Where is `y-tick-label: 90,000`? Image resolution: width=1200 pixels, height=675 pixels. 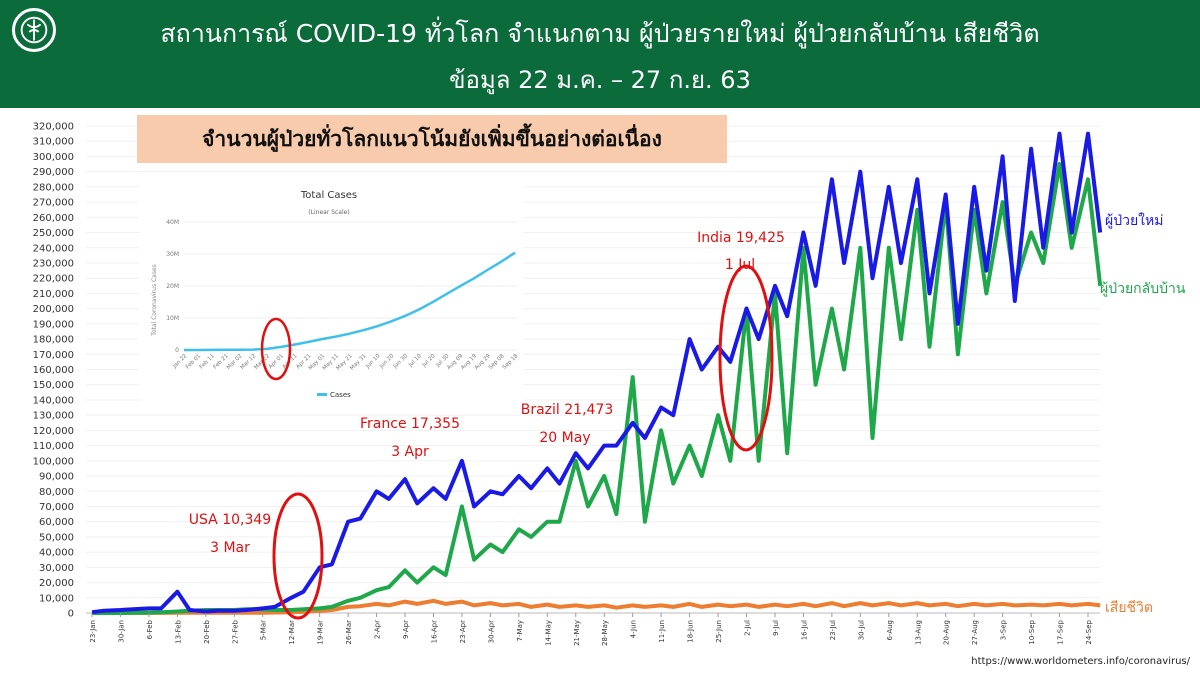 y-tick-label: 90,000 is located at coordinates (56, 477).